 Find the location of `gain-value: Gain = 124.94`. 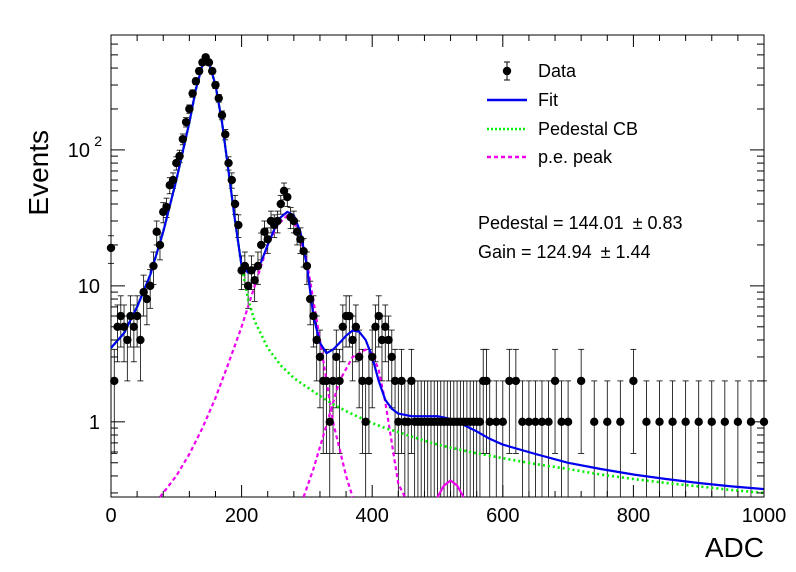

gain-value: Gain = 124.94 is located at coordinates (535, 252).